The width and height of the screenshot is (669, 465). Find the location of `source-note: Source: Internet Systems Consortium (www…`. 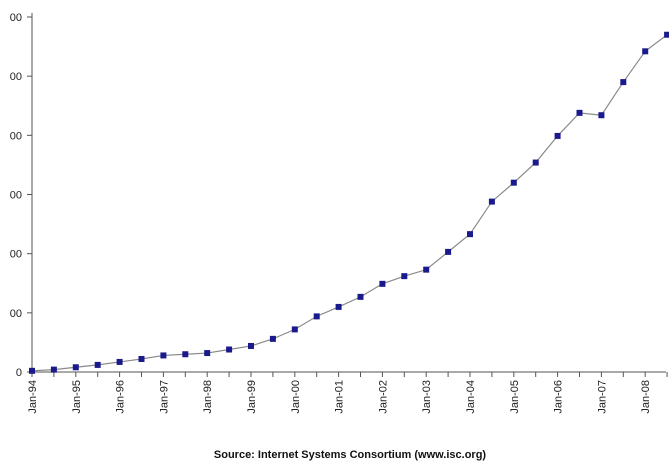

source-note: Source: Internet Systems Consortium (www… is located at coordinates (350, 455).